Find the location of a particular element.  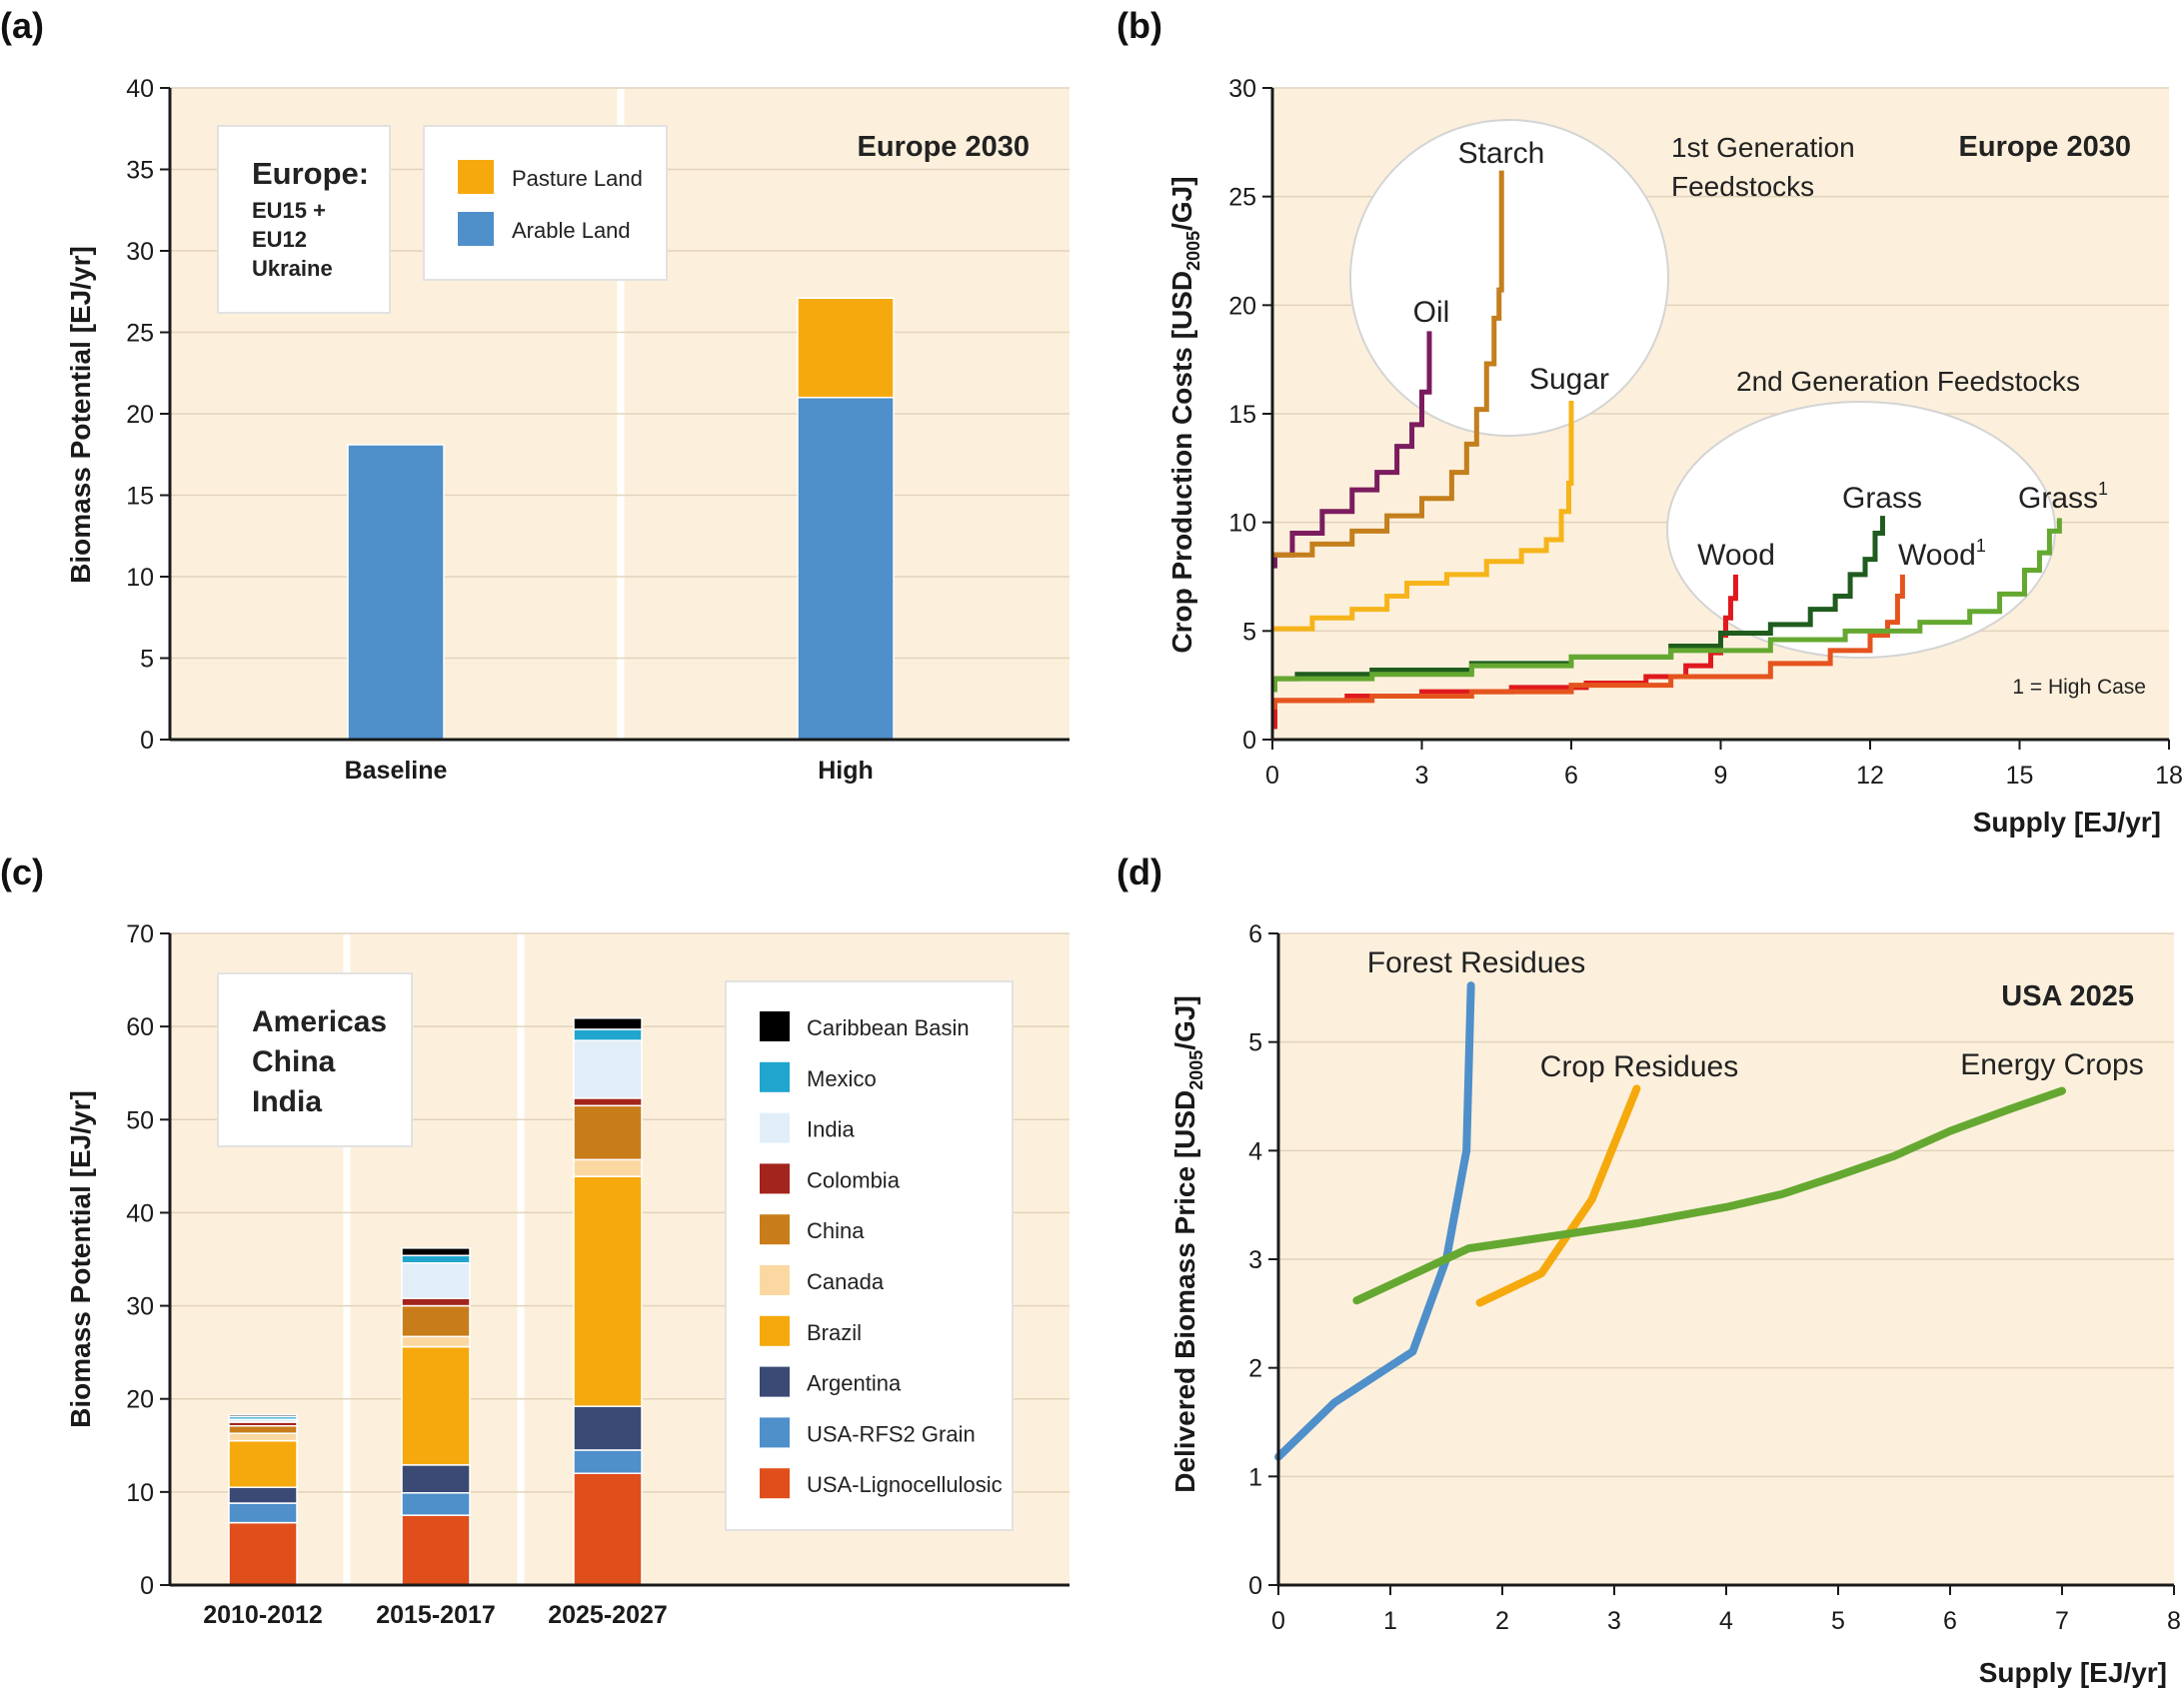

region-box-line-2: EU15 + is located at coordinates (289, 210).